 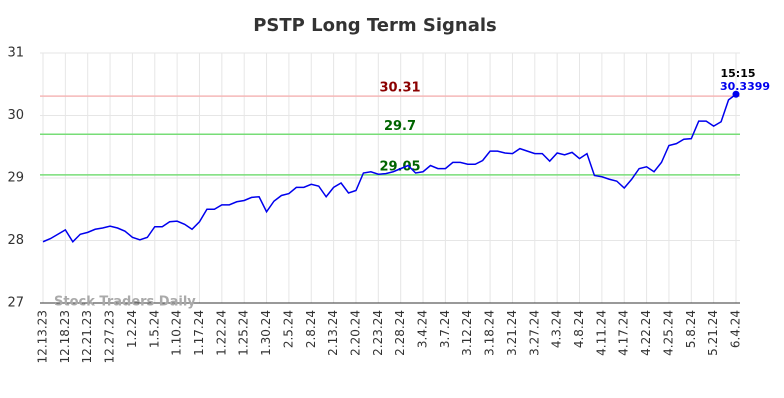 What do you see at coordinates (333, 333) in the screenshot?
I see `x-tick-label: 2.13.24` at bounding box center [333, 333].